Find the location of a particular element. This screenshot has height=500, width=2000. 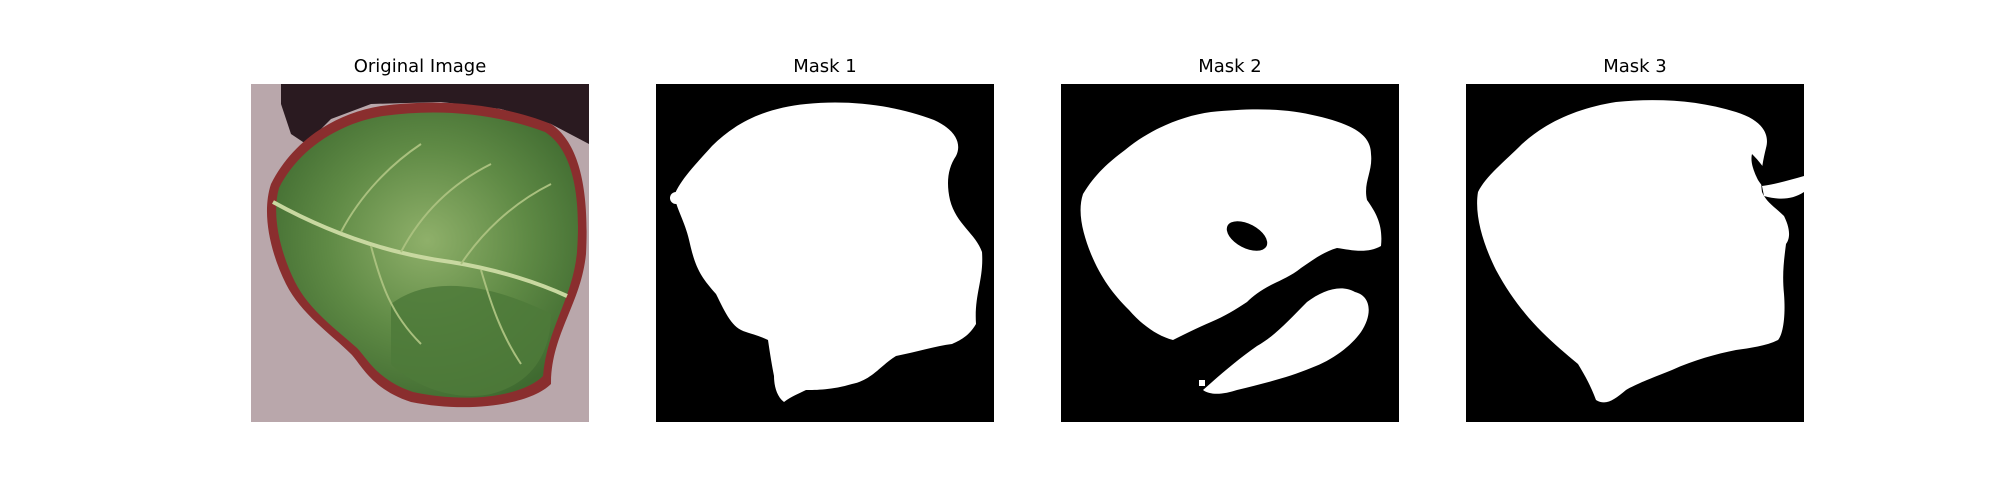

panel-title: Original Image is located at coordinates (420, 66).